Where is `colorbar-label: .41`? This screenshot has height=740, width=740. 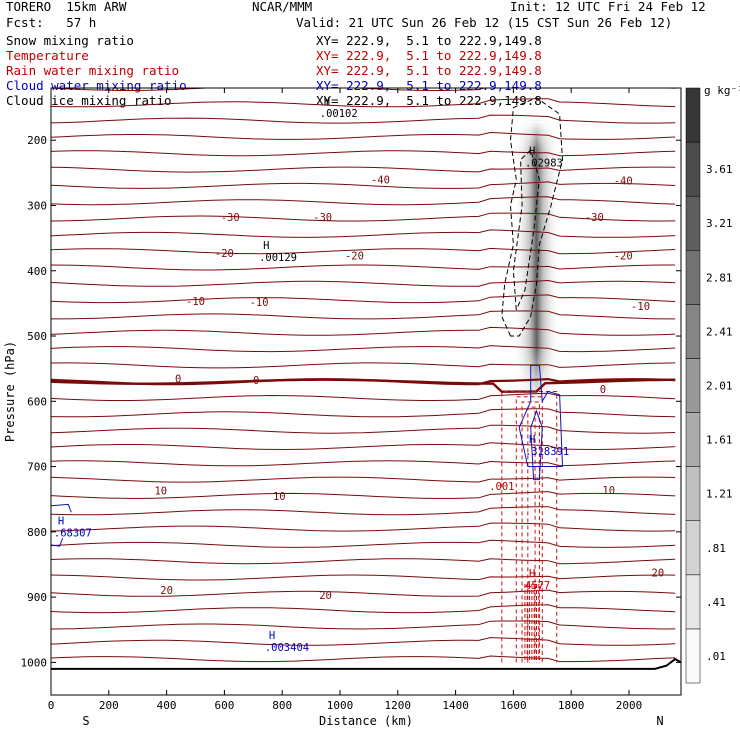 colorbar-label: .41 is located at coordinates (716, 602).